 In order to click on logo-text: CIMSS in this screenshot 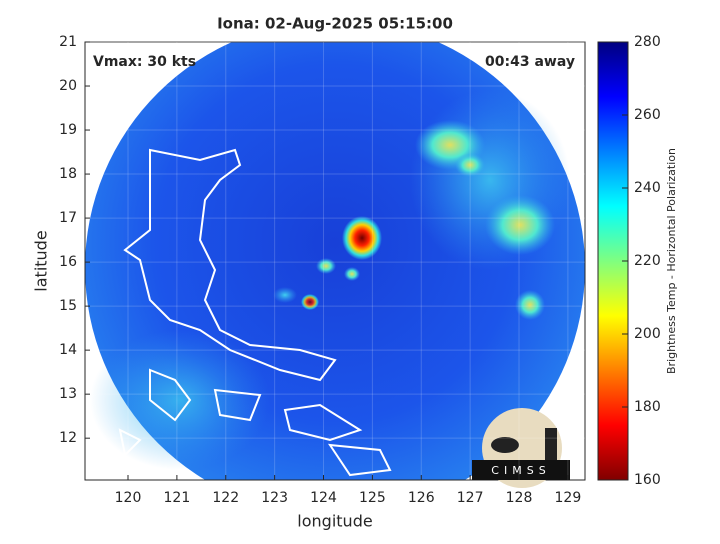, I will do `click(520, 470)`.